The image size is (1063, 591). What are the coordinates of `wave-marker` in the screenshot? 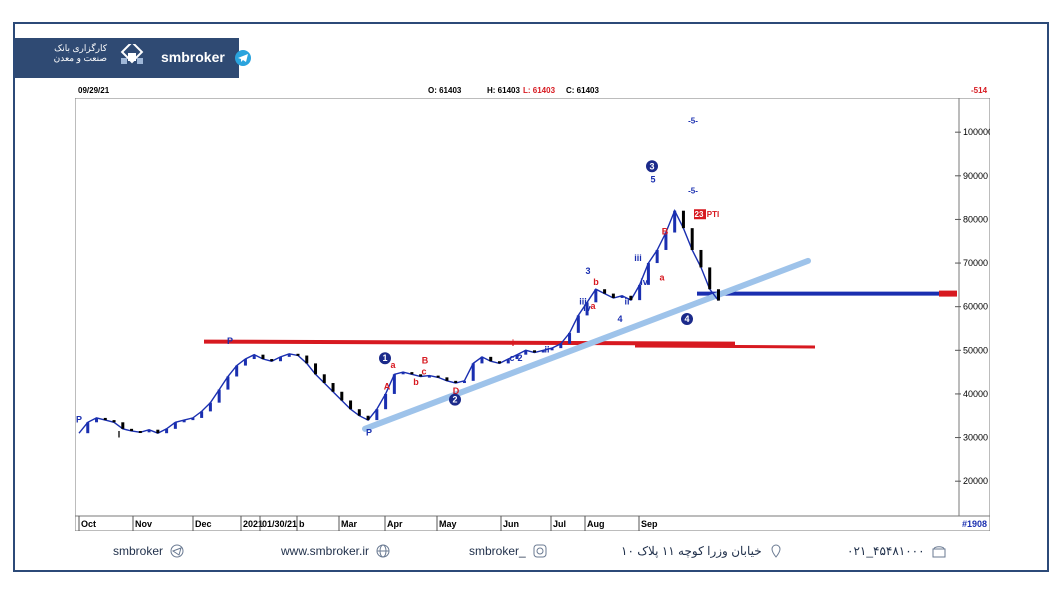 It's located at (687, 318).